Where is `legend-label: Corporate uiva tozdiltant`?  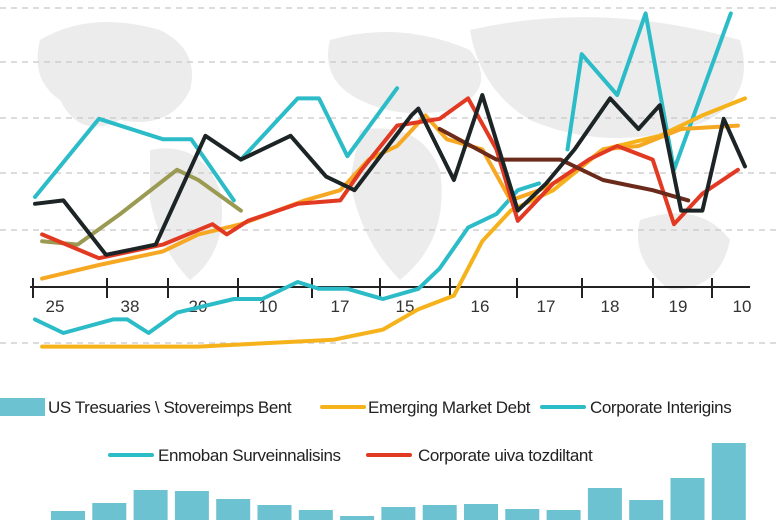
legend-label: Corporate uiva tozdiltant is located at coordinates (505, 455).